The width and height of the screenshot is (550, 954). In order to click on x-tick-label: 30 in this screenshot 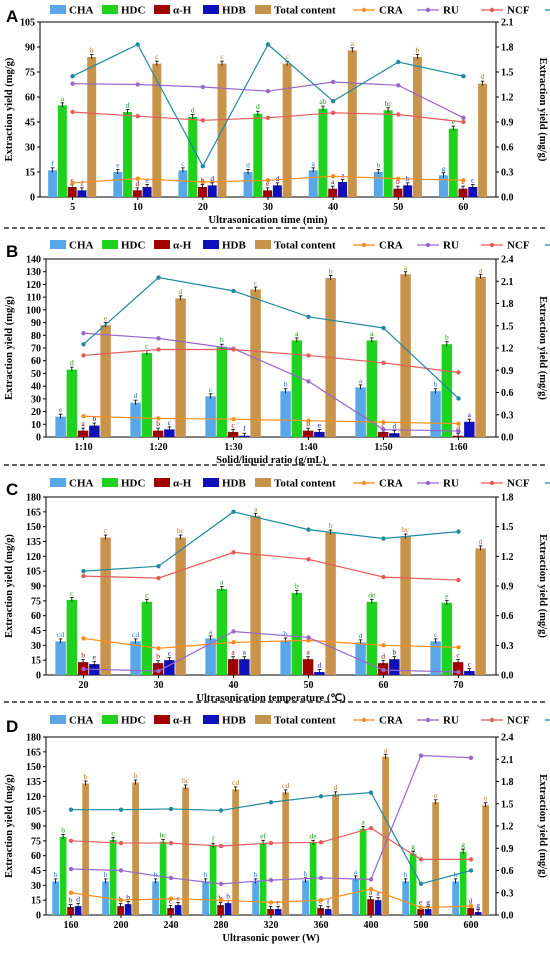, I will do `click(268, 207)`.